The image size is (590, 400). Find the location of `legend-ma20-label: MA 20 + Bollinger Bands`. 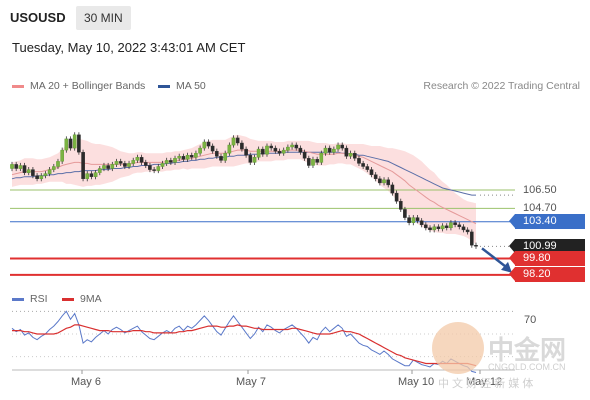

legend-ma20-label: MA 20 + Bollinger Bands is located at coordinates (88, 86).